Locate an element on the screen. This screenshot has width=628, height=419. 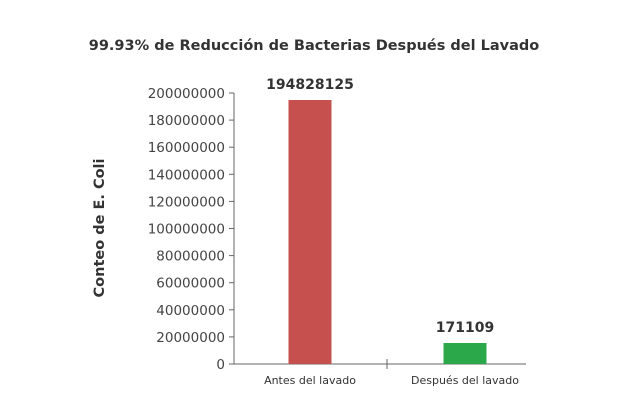
y-tick-label: 180000000 is located at coordinates (186, 121).